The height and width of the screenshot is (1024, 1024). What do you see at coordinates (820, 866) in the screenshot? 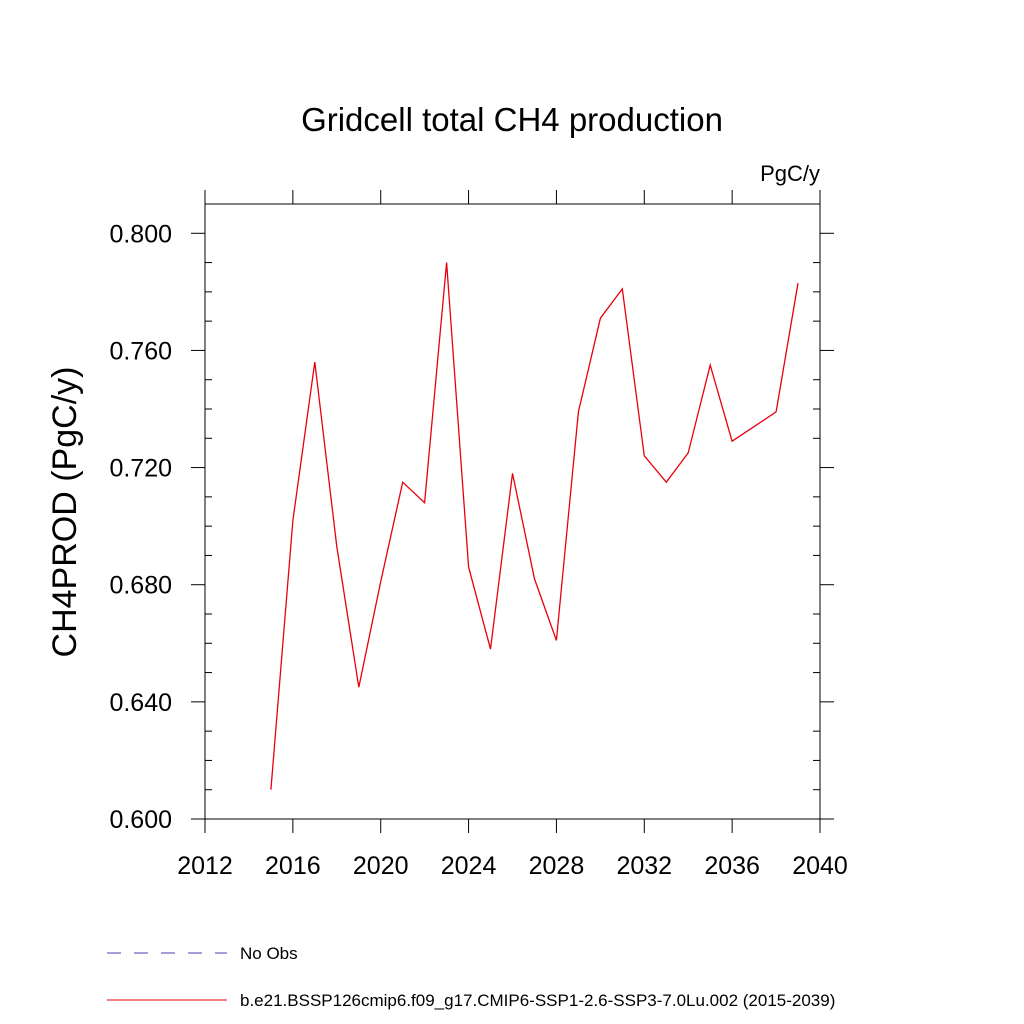
I see `x-tick-label: 2040` at bounding box center [820, 866].